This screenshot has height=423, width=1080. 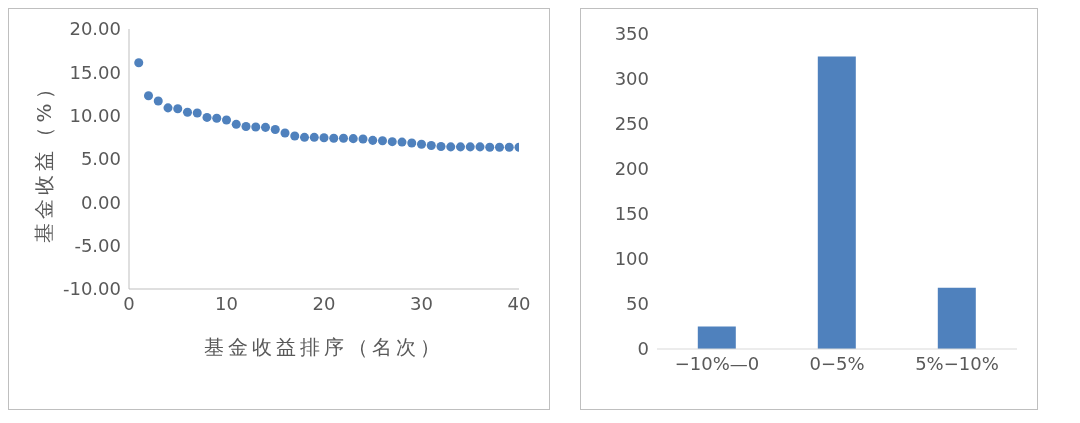 I want to click on y-tick-label: 0, so click(x=643, y=349).